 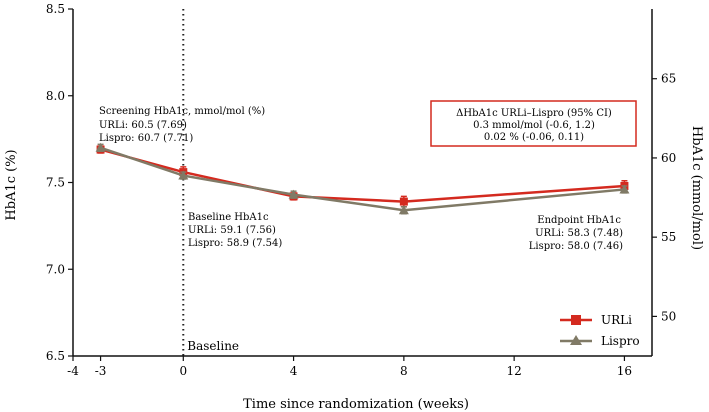 I want to click on y-tick-label-right: 60, so click(x=668, y=158).